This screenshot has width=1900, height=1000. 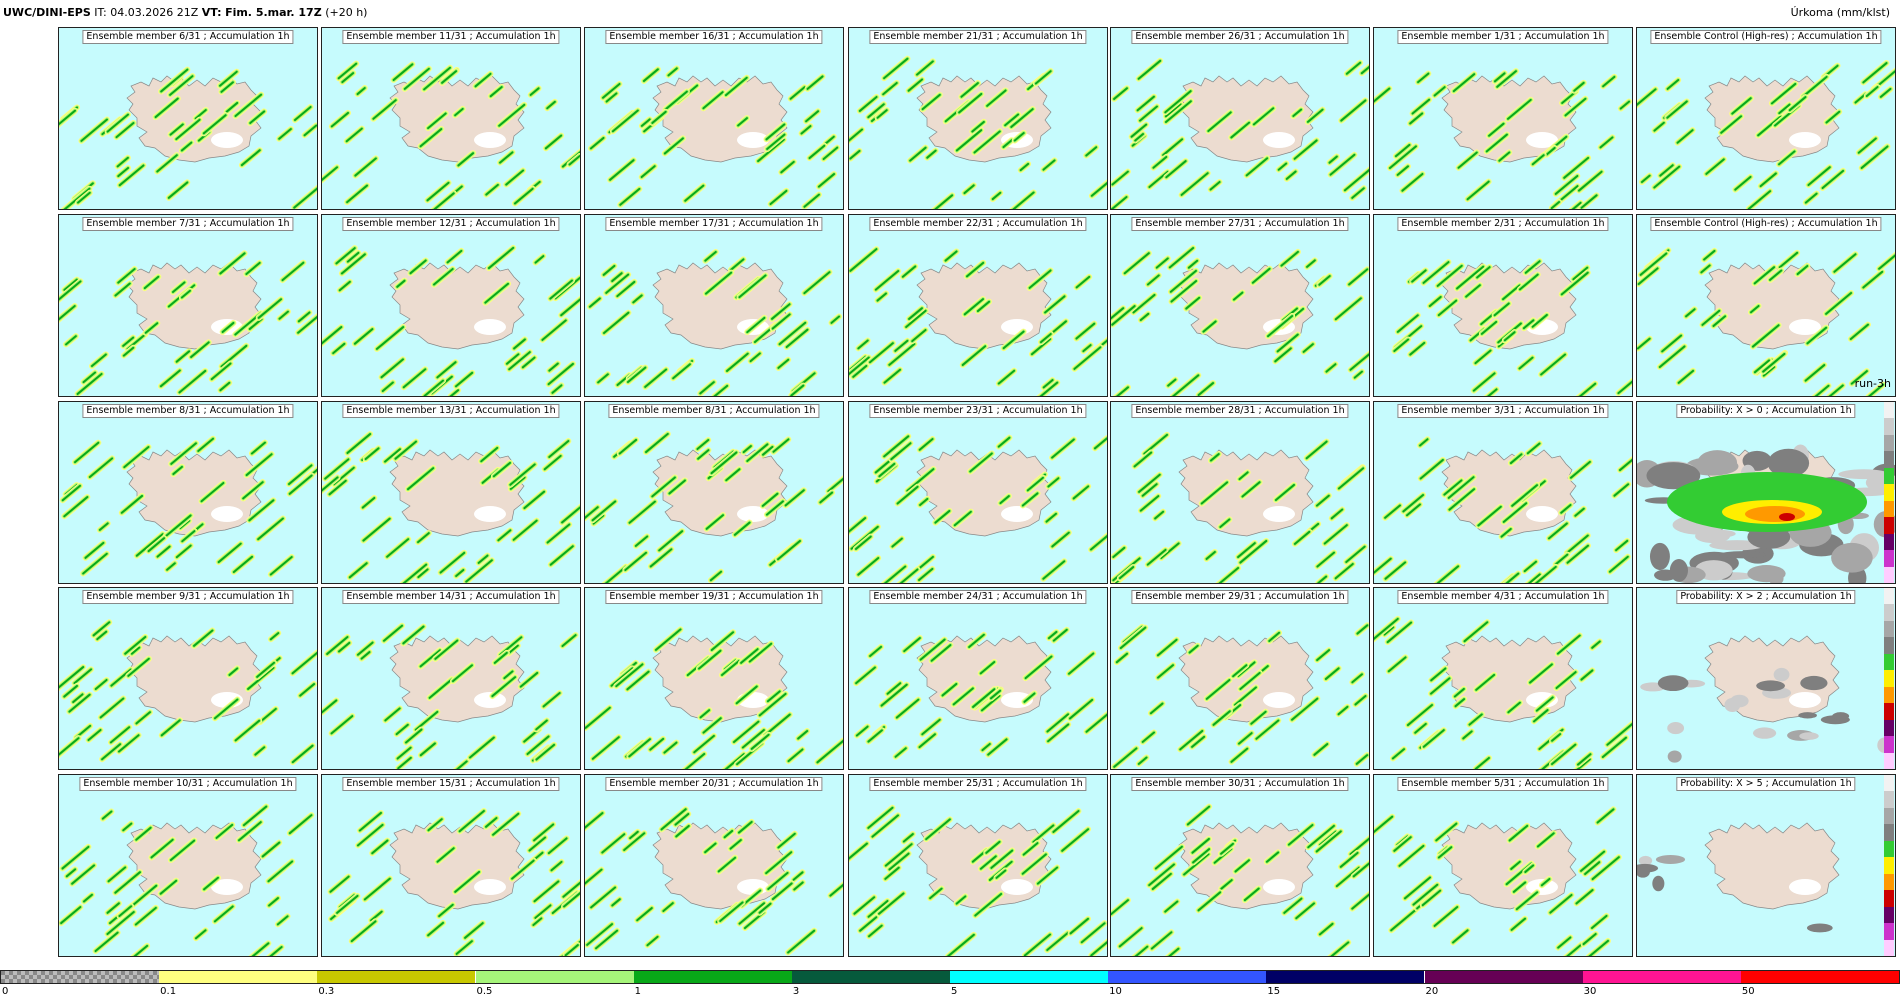 What do you see at coordinates (154, 12) in the screenshot?
I see `it-value: 04.03.2026 21Z` at bounding box center [154, 12].